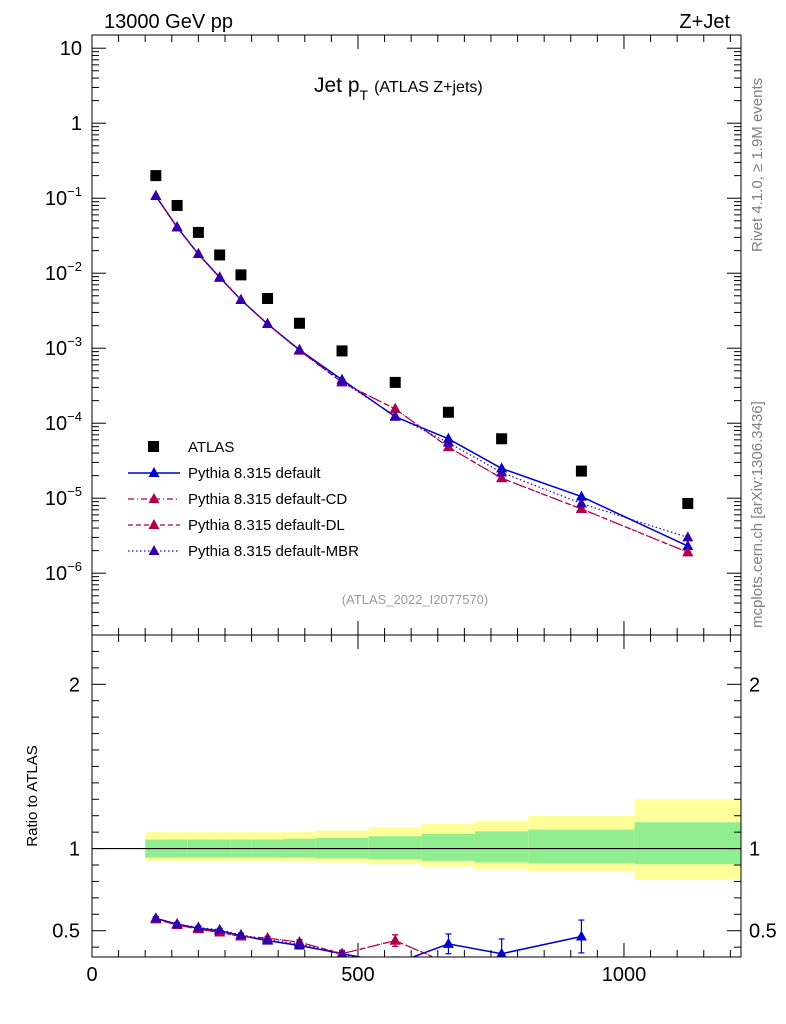 The image size is (786, 1024). What do you see at coordinates (74, 341) in the screenshot?
I see `tick-exponent: −3` at bounding box center [74, 341].